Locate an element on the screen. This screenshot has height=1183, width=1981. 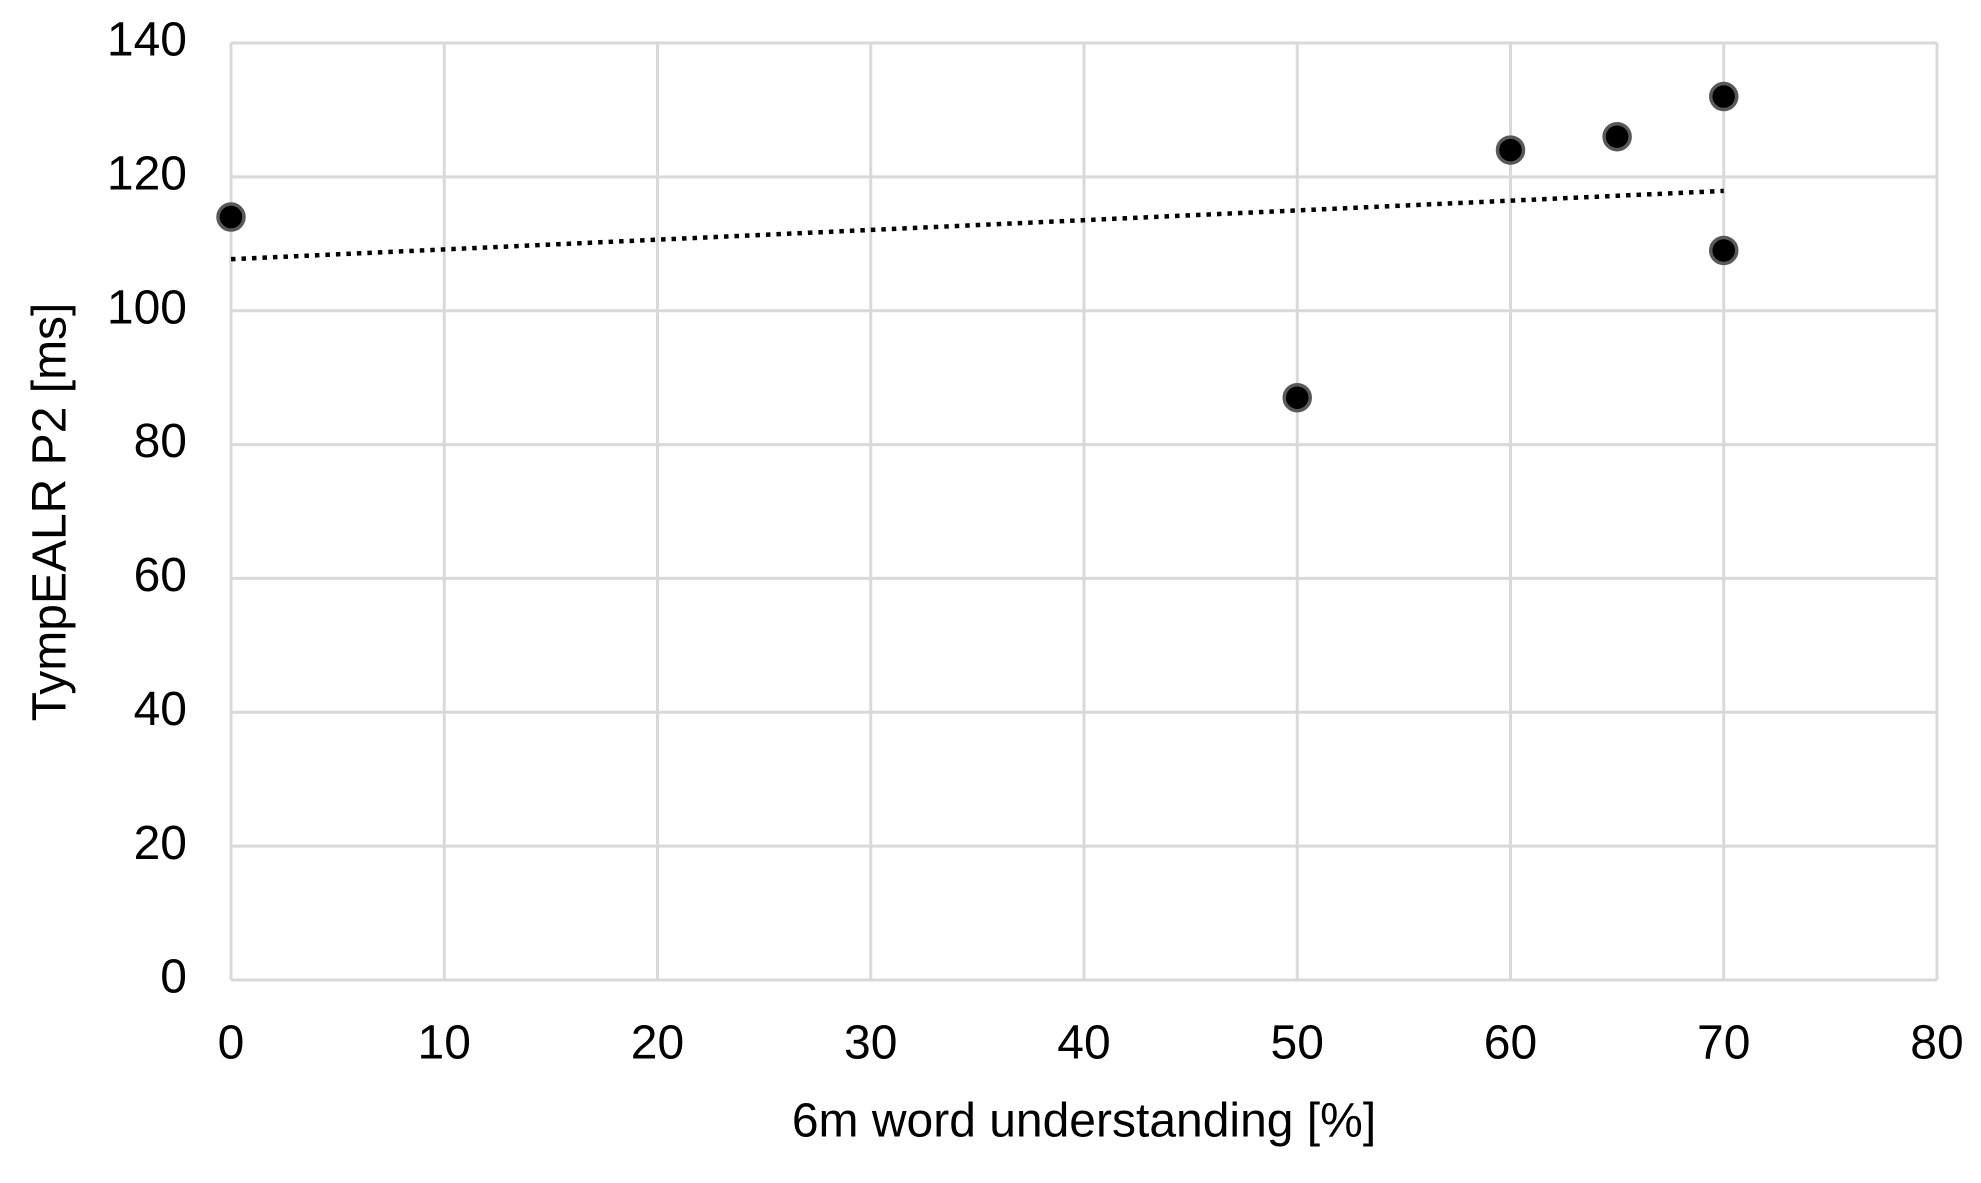
x-tick-label: 70 is located at coordinates (1723, 1043).